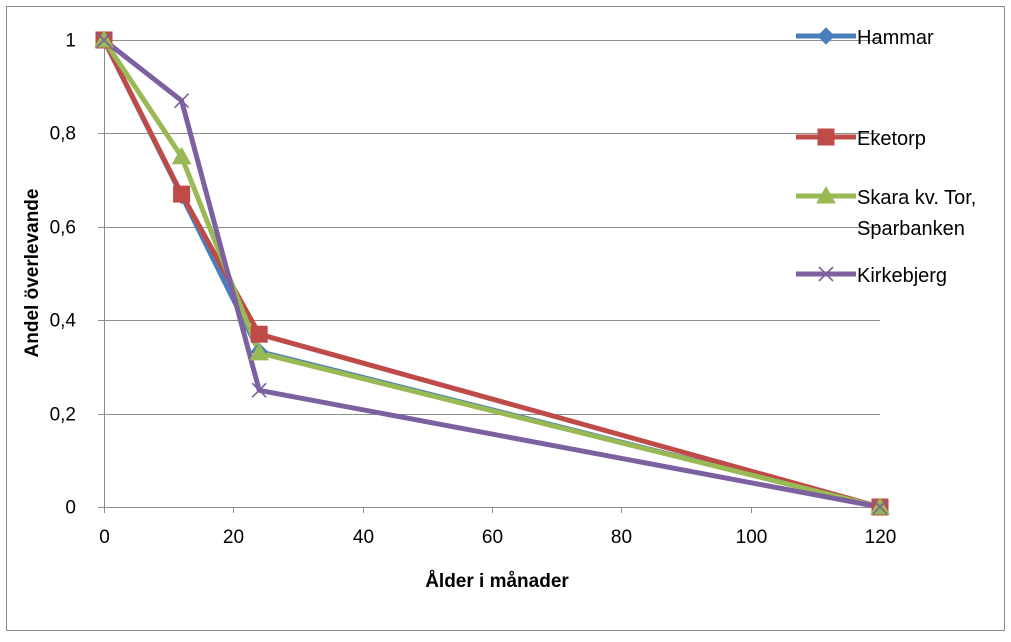  Describe the element at coordinates (497, 581) in the screenshot. I see `x-axis-title: Ålder i månader` at that location.